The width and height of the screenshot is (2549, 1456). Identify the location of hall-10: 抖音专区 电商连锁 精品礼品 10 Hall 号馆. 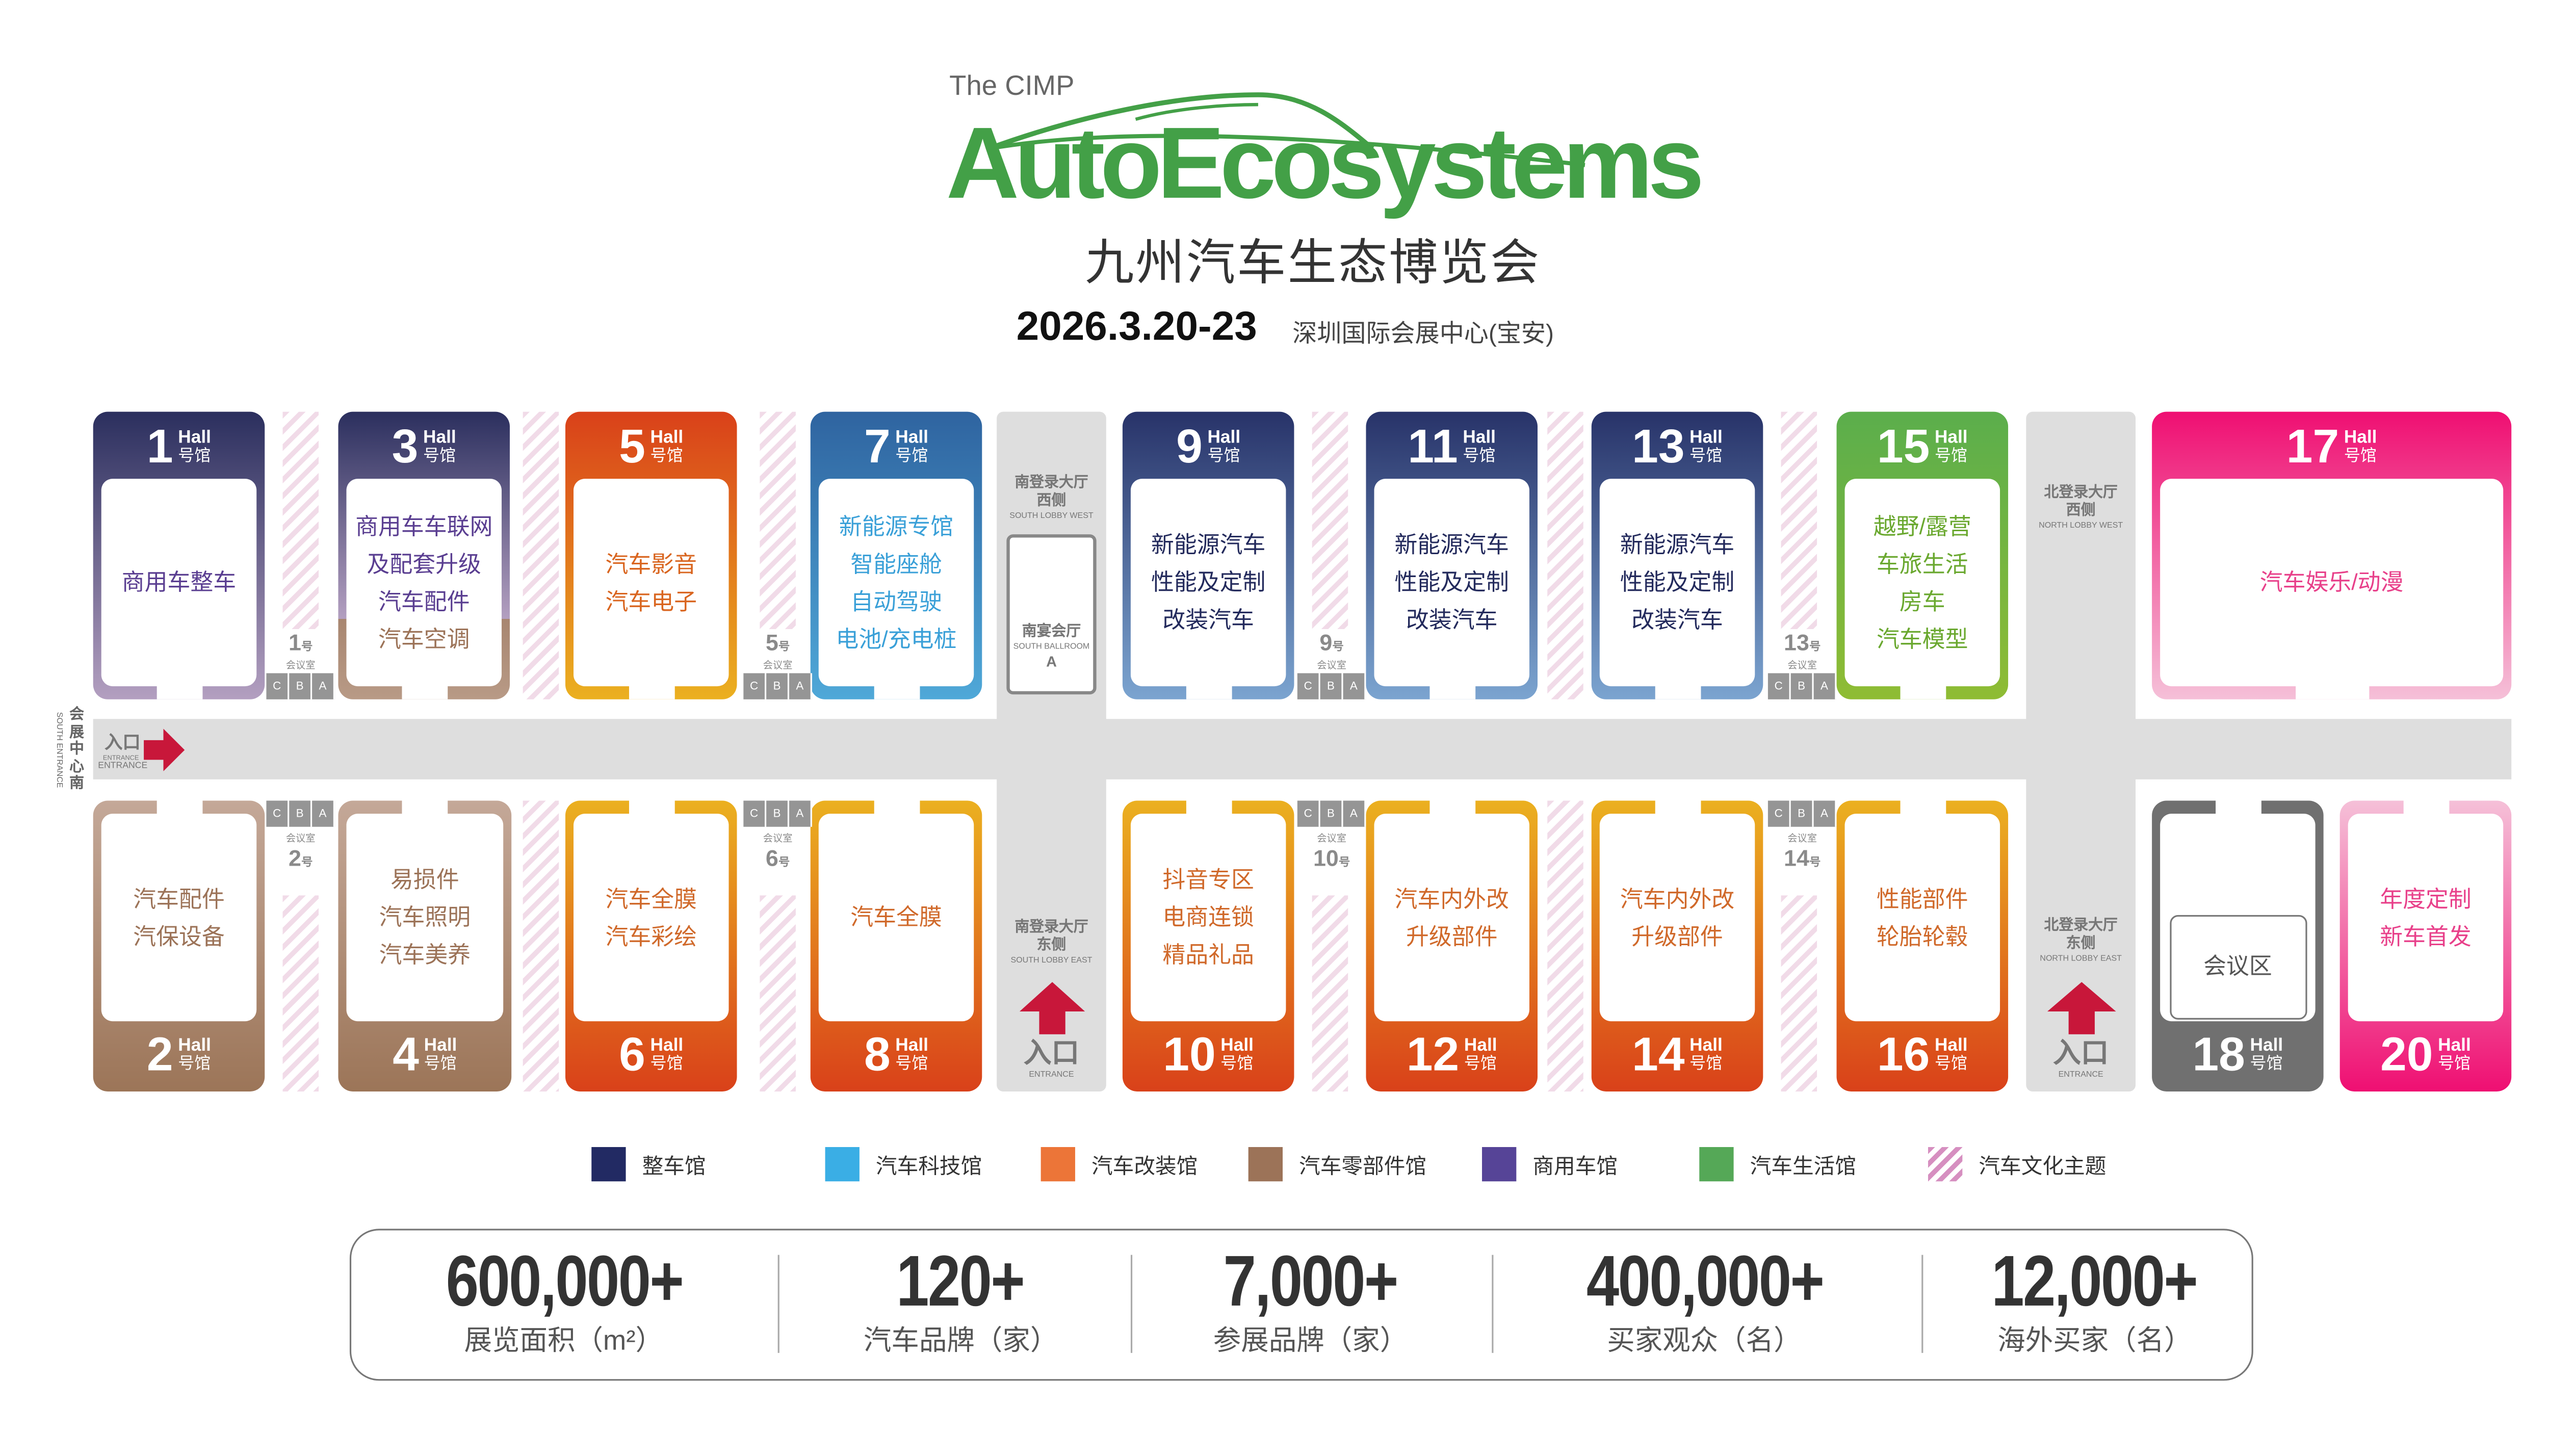
(1208, 946).